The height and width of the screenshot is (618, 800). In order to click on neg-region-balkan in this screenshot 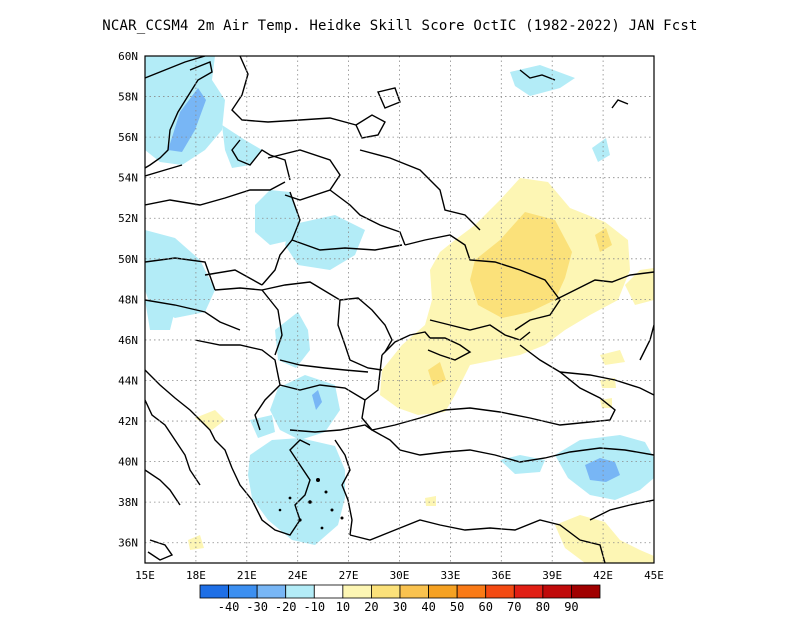, I will do `click(305, 407)`.